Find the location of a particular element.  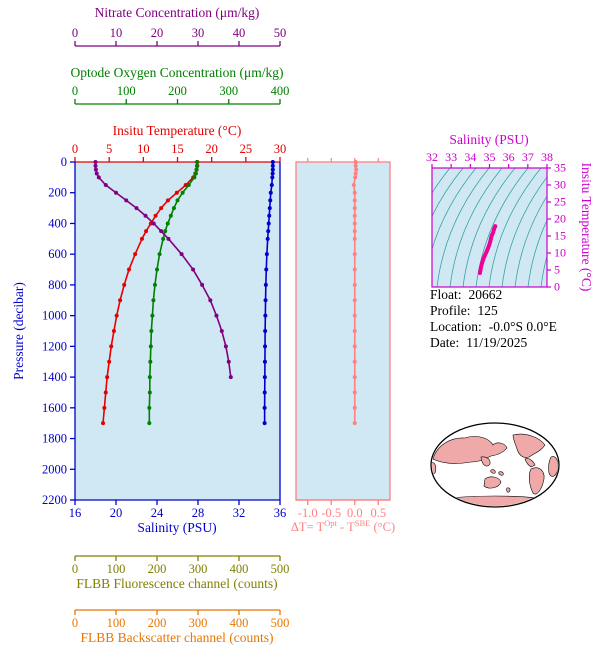

svg-text: 0.0 is located at coordinates (355, 513).